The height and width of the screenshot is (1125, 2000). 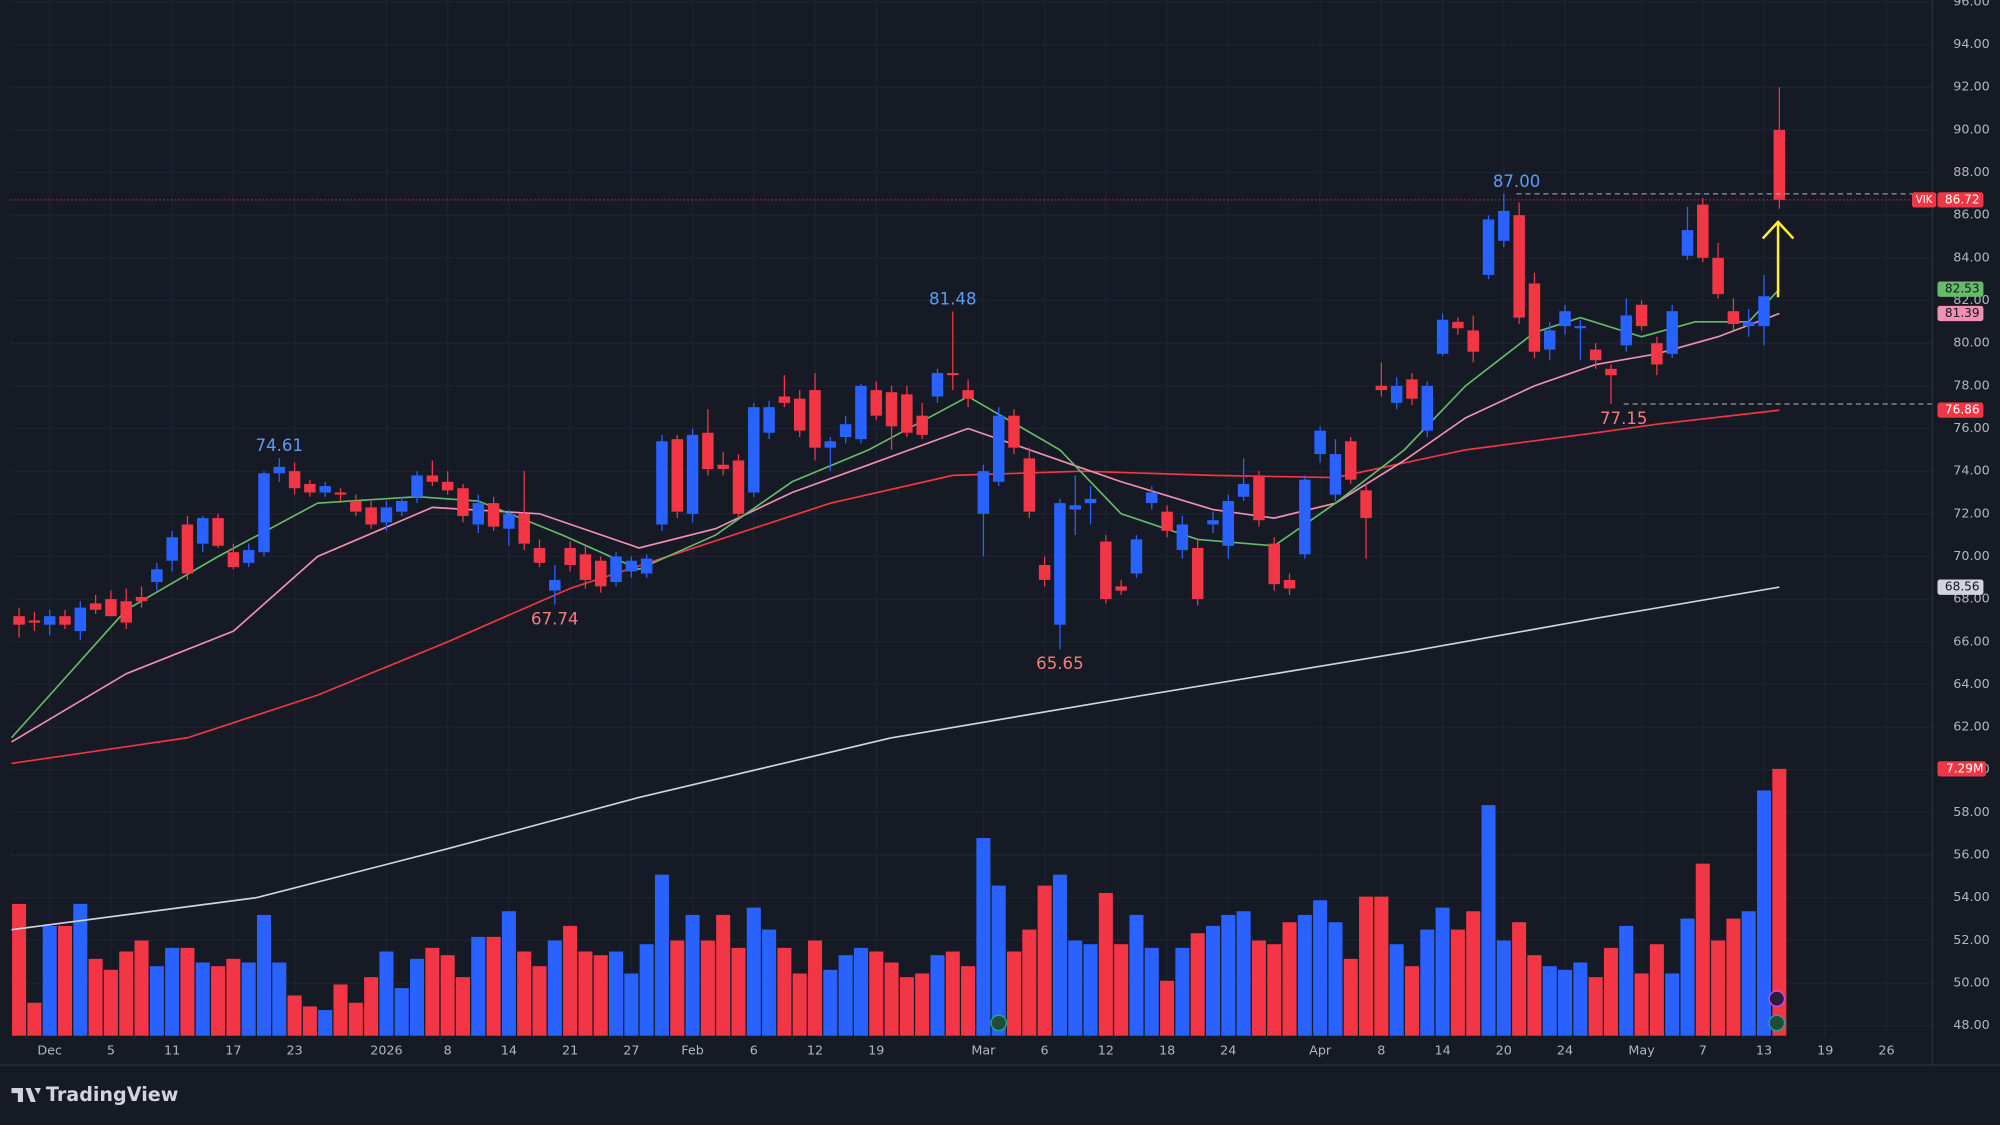 I want to click on x-tick-label: 18, so click(x=1167, y=1051).